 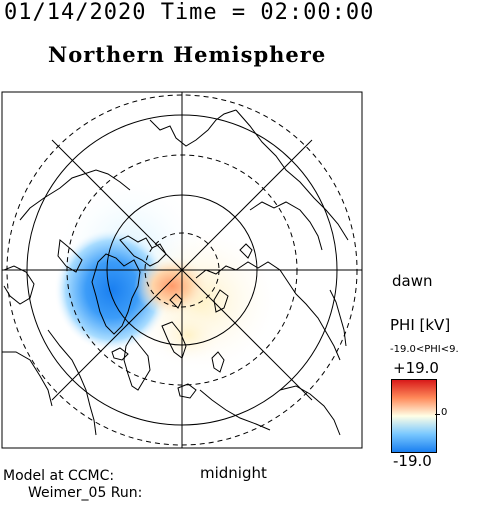 What do you see at coordinates (286, 226) in the screenshot?
I see `coast-siberia-east` at bounding box center [286, 226].